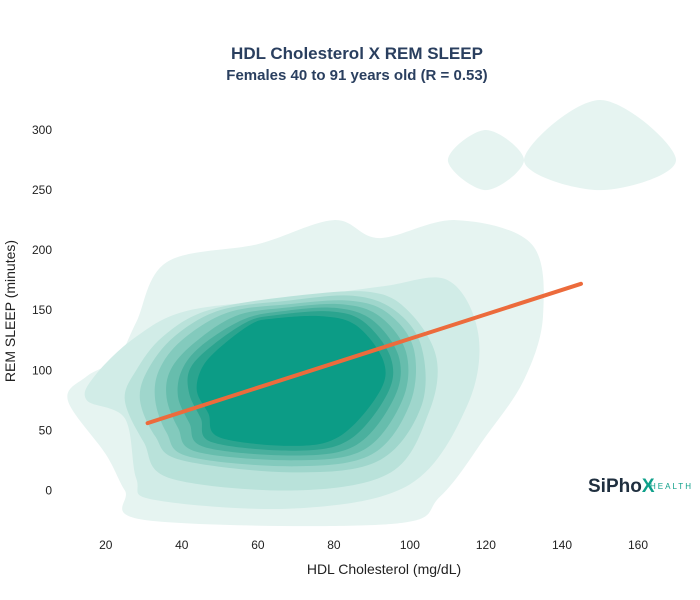 The height and width of the screenshot is (600, 700). Describe the element at coordinates (671, 486) in the screenshot. I see `logo-subtext: HEALTH` at that location.